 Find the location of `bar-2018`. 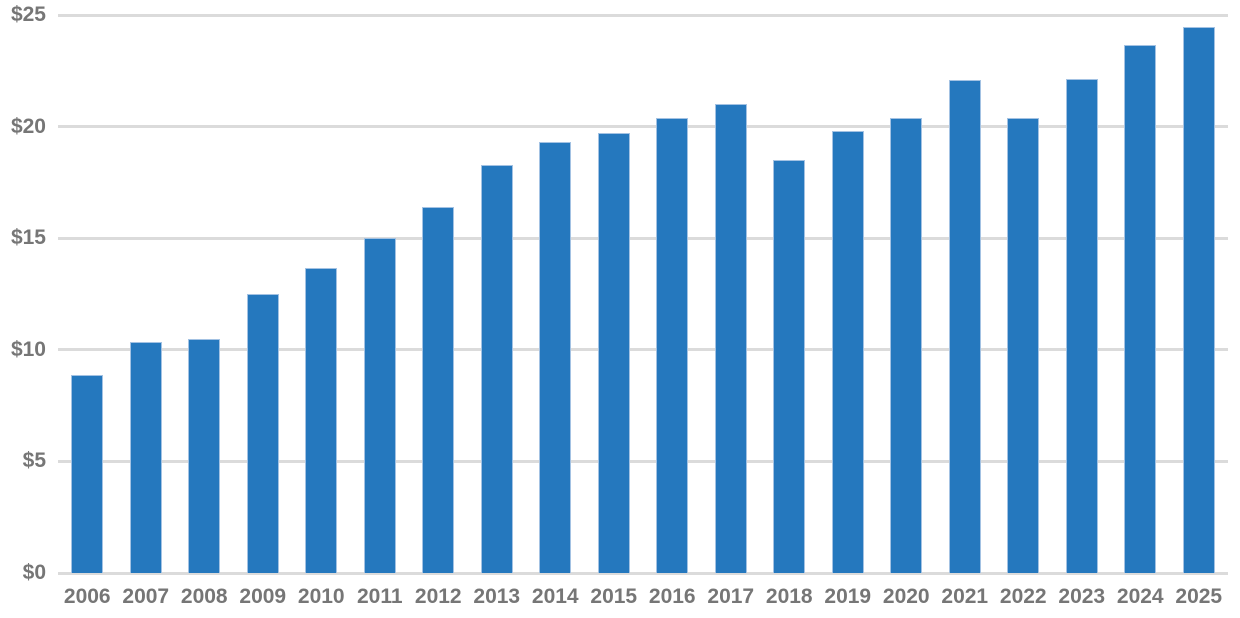

bar-2018 is located at coordinates (789, 366).